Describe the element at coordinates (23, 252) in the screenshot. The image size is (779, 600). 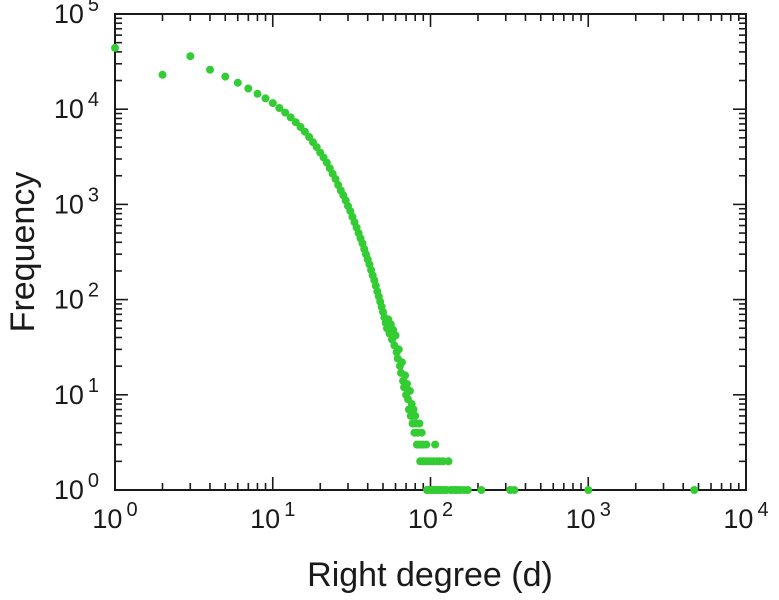
I see `y-axis-label: Frequency` at that location.